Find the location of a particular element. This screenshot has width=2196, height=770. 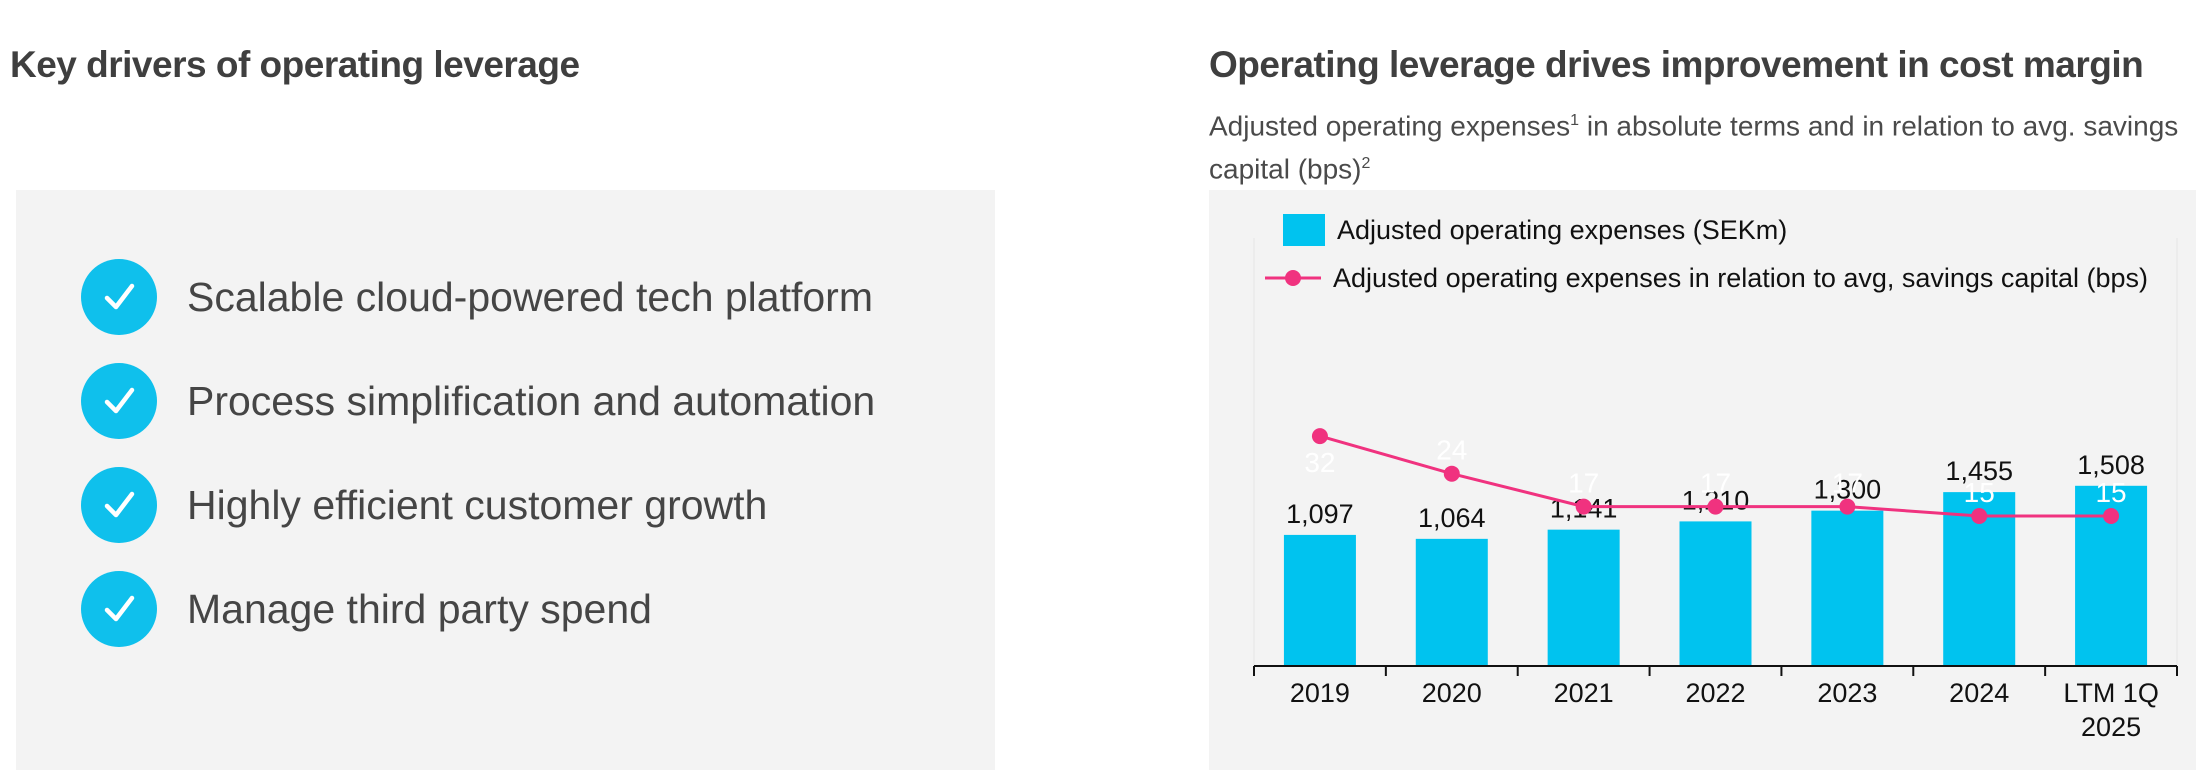

x-tick-label: 2023 is located at coordinates (1847, 693).